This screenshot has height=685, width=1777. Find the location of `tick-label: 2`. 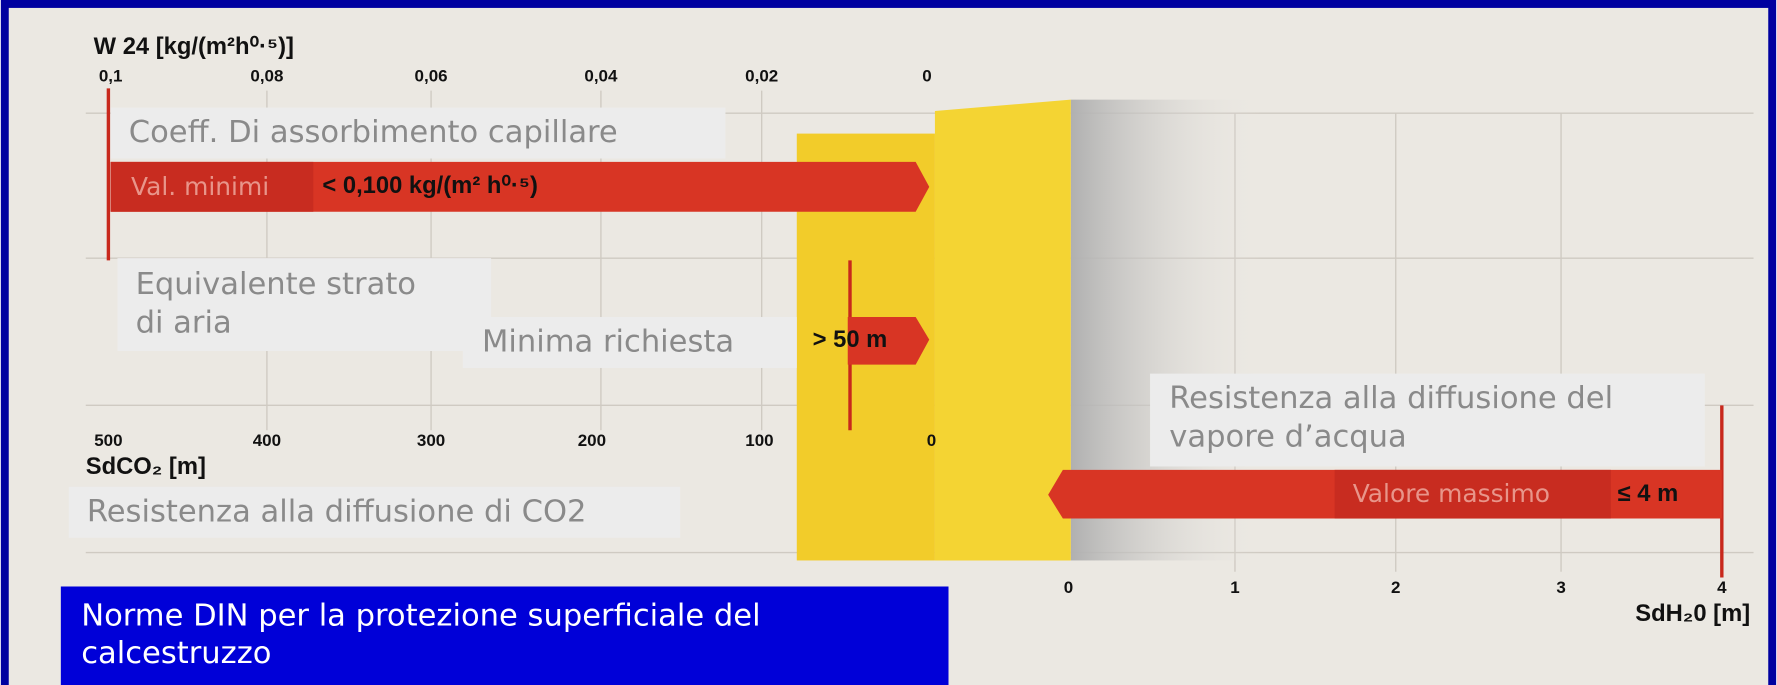

tick-label: 2 is located at coordinates (1395, 587).